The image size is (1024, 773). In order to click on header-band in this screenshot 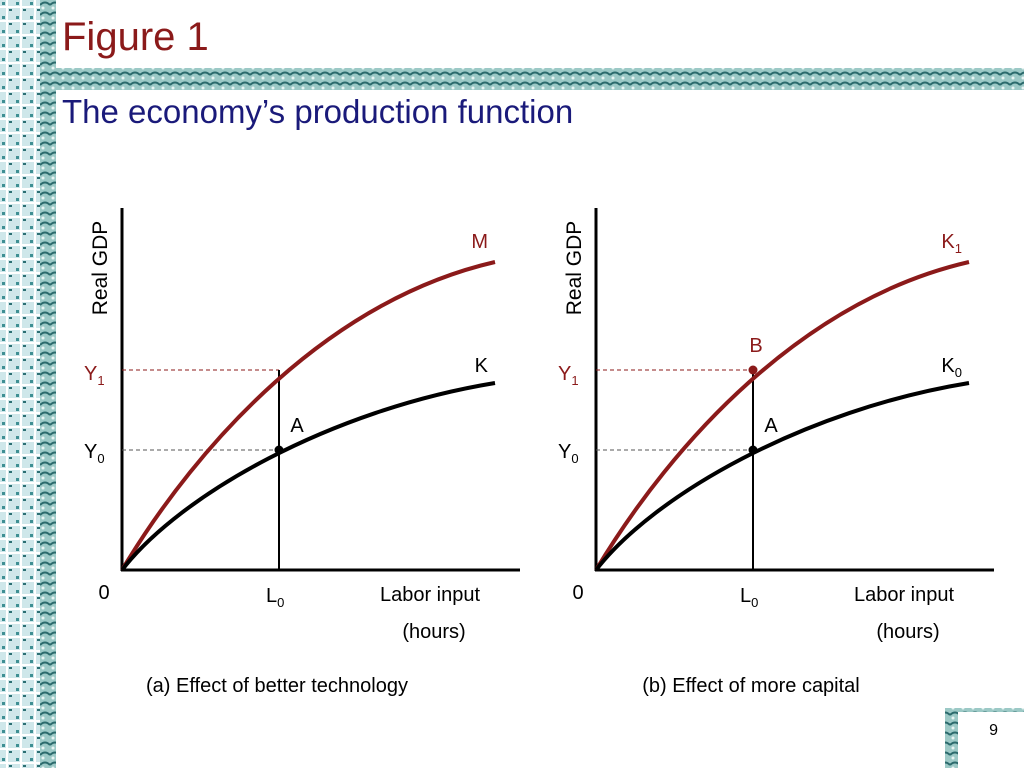, I will do `click(540, 79)`.